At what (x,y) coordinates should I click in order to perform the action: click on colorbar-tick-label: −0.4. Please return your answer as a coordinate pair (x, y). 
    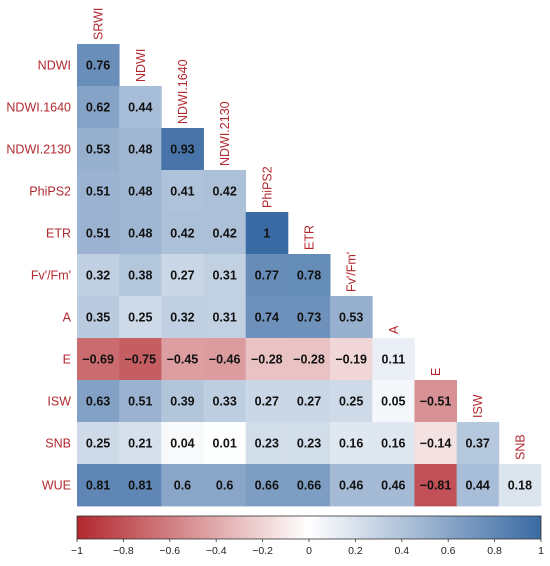
    Looking at the image, I should click on (216, 551).